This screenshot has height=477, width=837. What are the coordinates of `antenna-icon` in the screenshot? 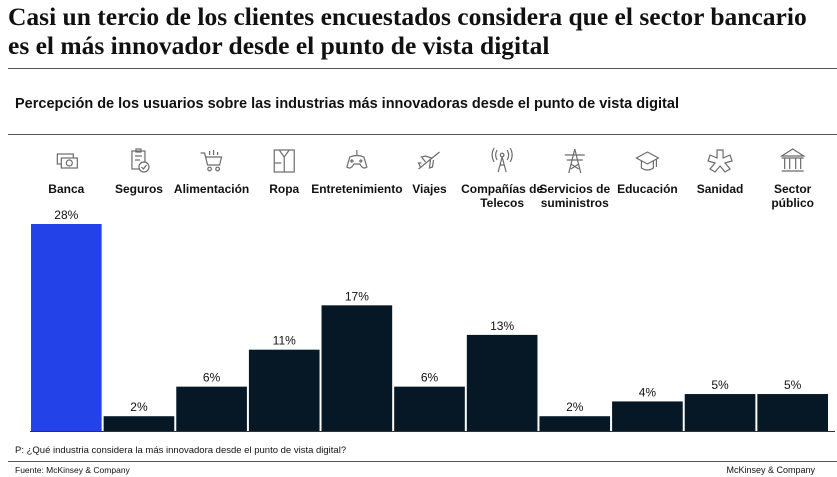 It's located at (502, 160).